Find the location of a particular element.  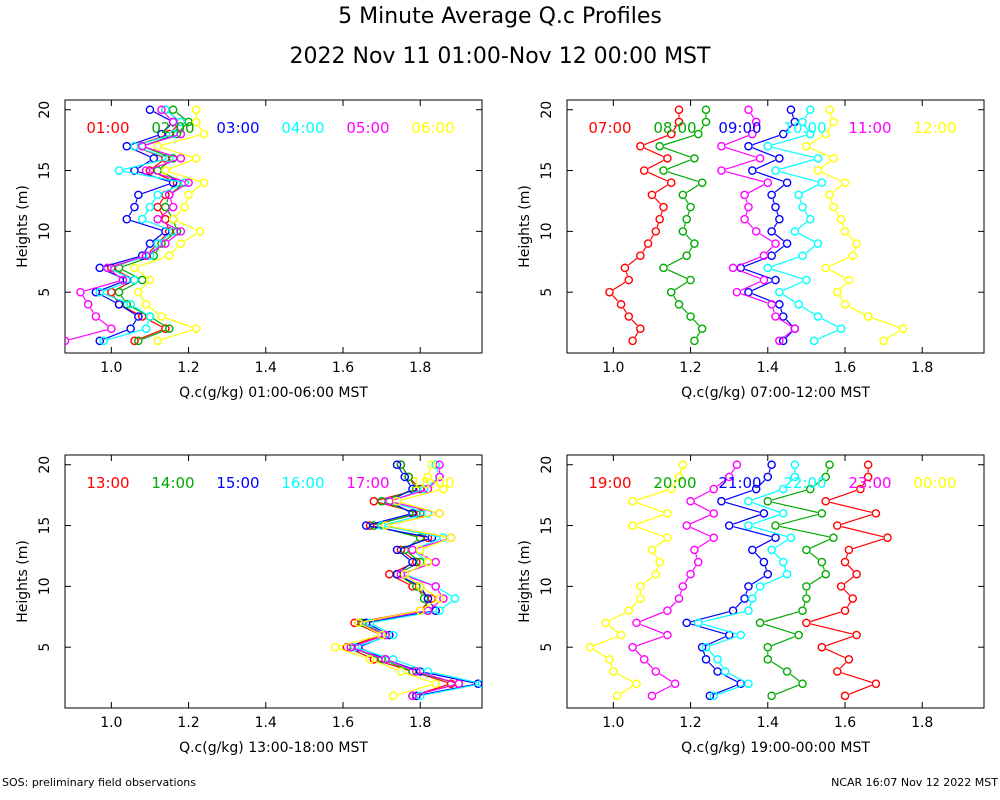

x-tick-label: 1.2 is located at coordinates (690, 723).